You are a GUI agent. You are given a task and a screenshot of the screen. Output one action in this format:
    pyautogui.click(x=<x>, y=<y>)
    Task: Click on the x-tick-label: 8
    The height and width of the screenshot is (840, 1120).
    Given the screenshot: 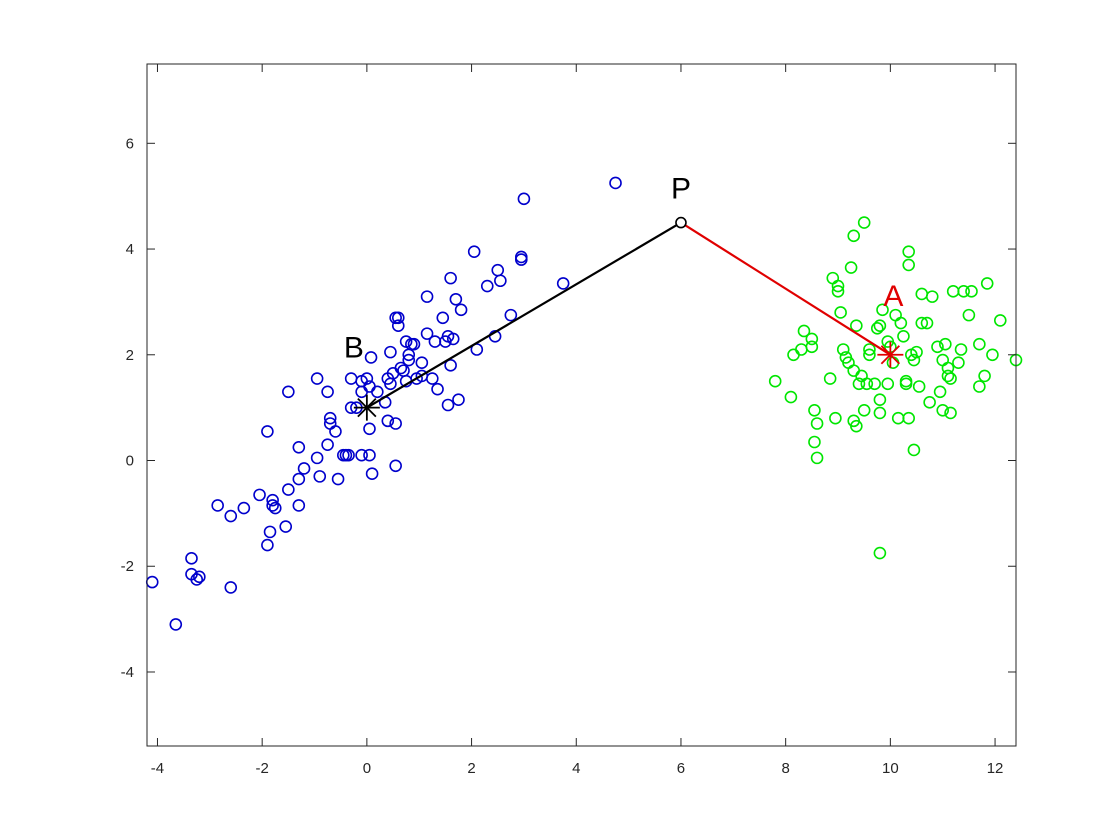 What is the action you would take?
    pyautogui.click(x=785, y=768)
    